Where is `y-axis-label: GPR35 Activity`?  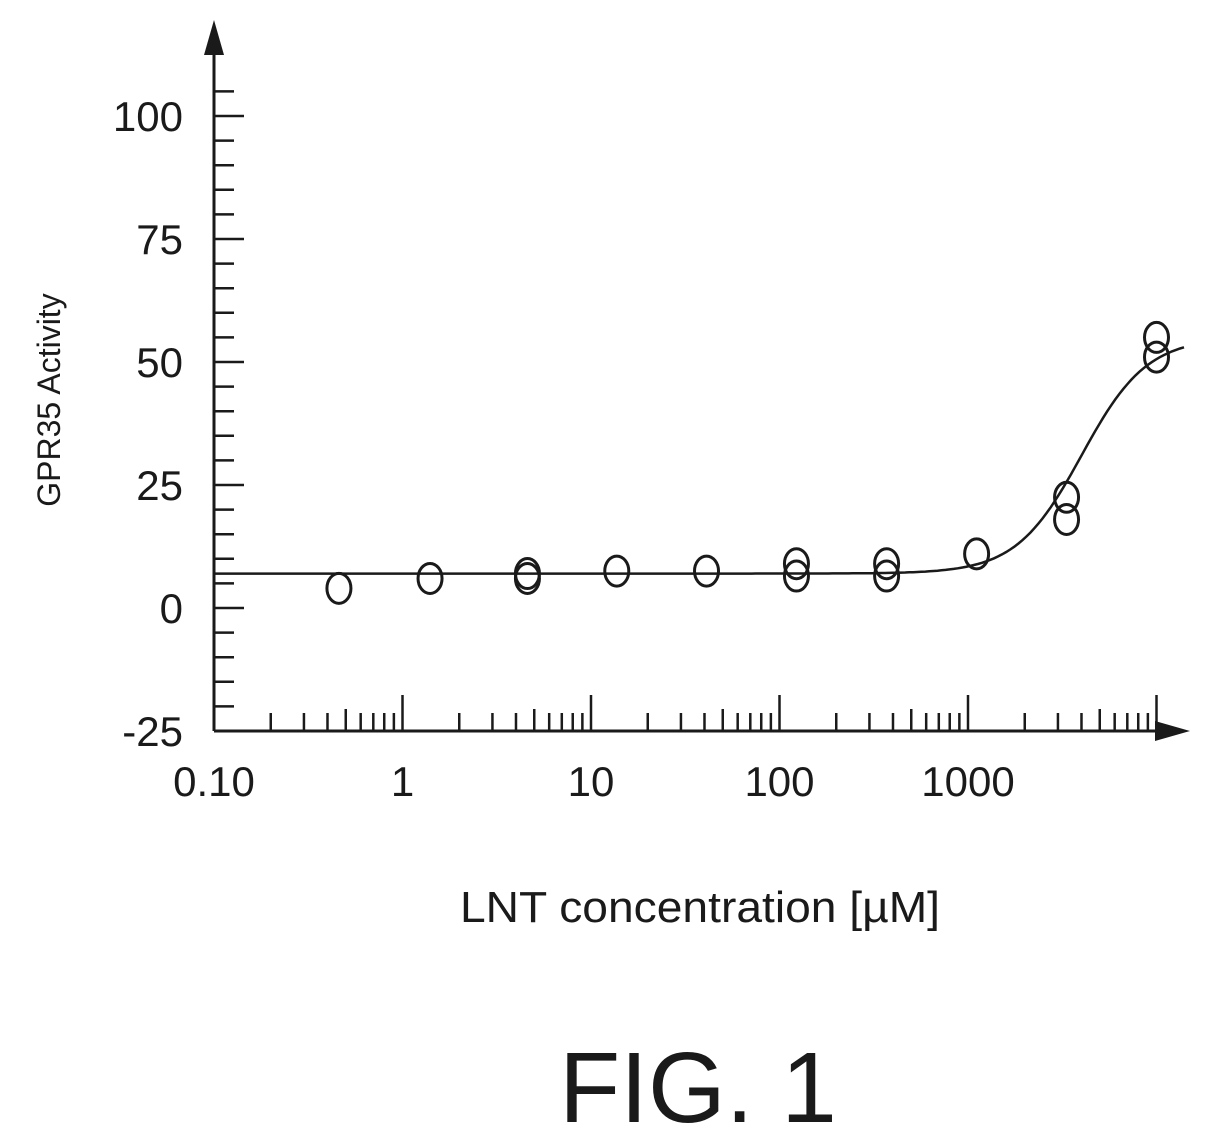 y-axis-label: GPR35 Activity is located at coordinates (49, 399).